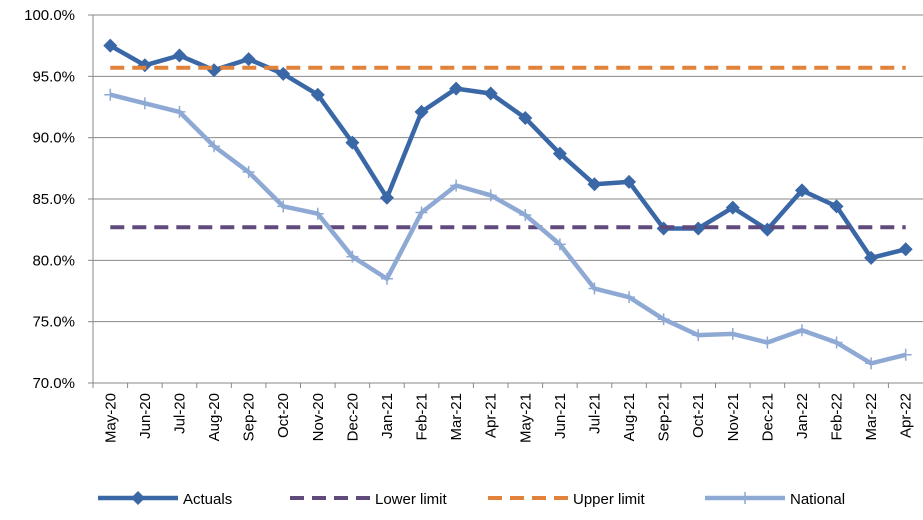 The width and height of the screenshot is (923, 520). What do you see at coordinates (179, 413) in the screenshot?
I see `x-tick-label: Jul-20` at bounding box center [179, 413].